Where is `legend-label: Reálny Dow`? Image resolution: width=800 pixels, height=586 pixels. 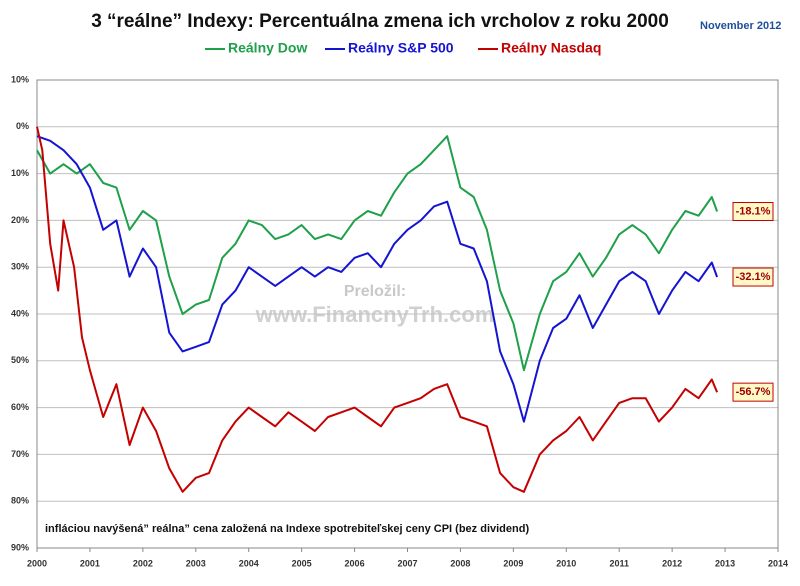 legend-label: Reálny Dow is located at coordinates (267, 48).